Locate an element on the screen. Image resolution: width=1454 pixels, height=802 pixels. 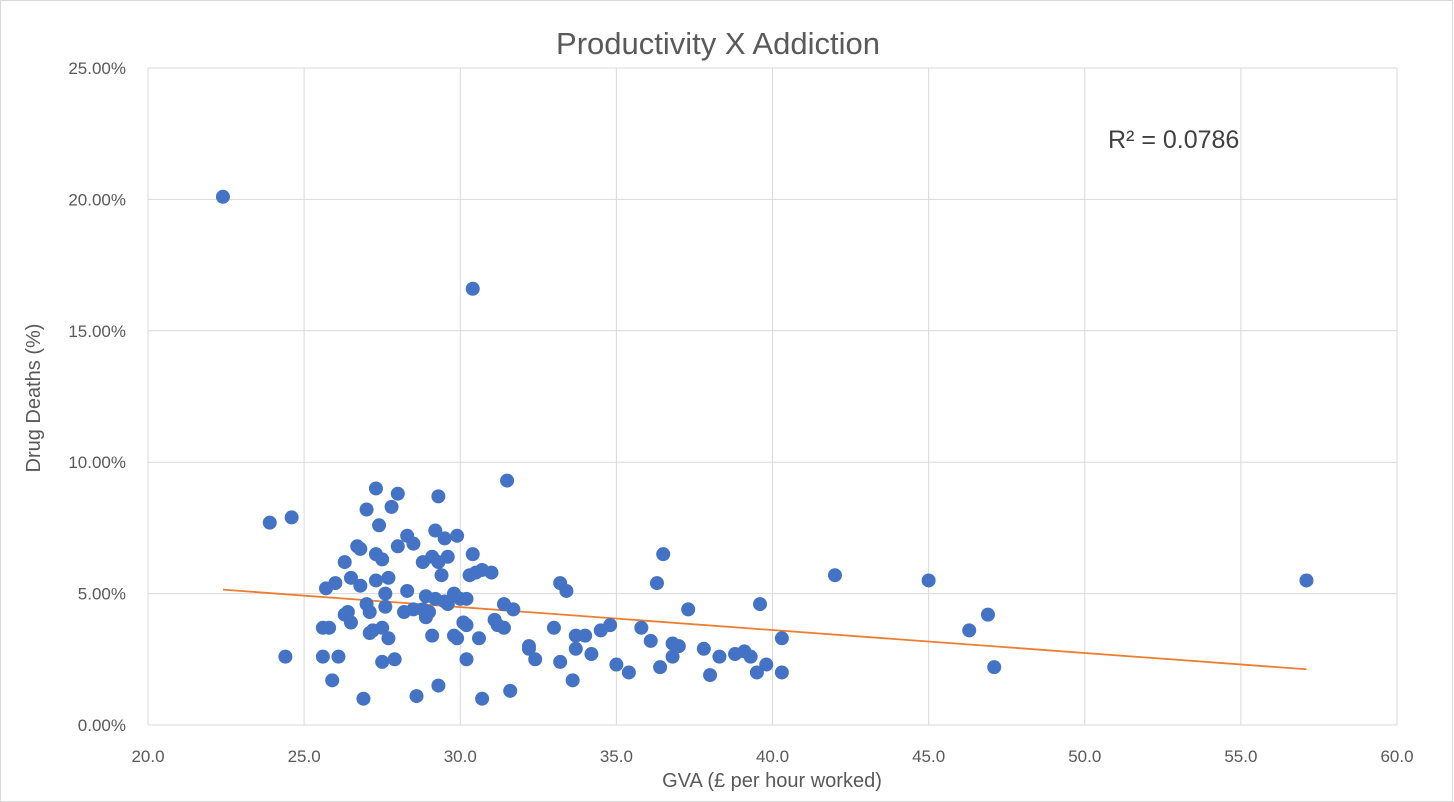
x-tick-label: 25.0 is located at coordinates (304, 756).